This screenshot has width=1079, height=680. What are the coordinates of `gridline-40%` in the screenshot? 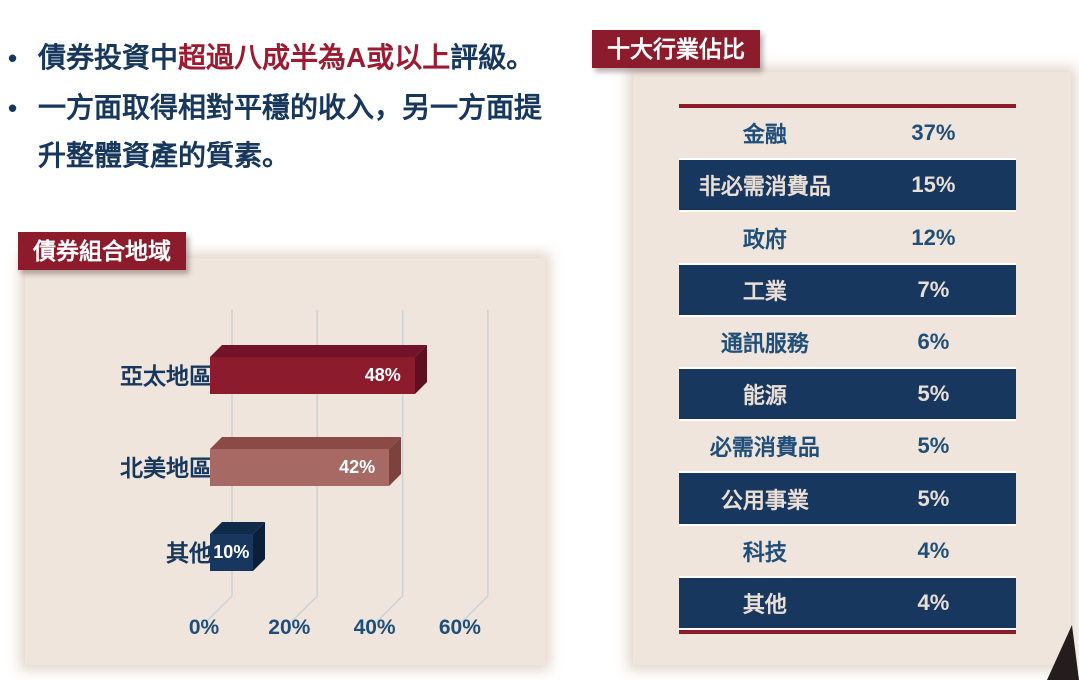 It's located at (390, 466).